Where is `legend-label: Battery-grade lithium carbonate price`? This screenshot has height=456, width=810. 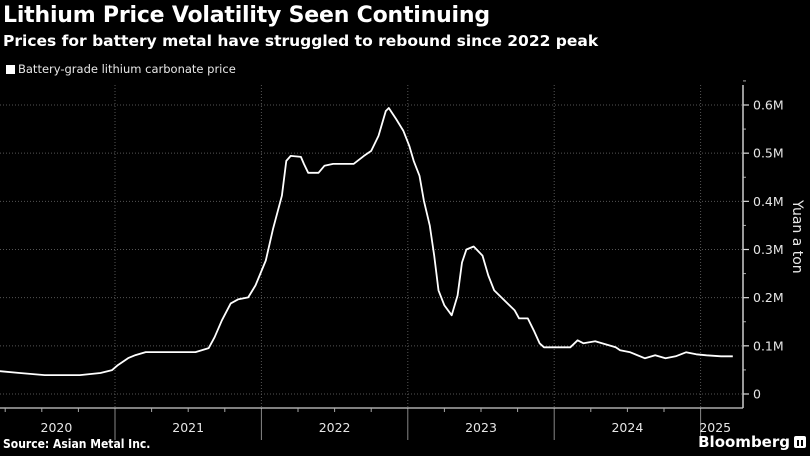 legend-label: Battery-grade lithium carbonate price is located at coordinates (127, 69).